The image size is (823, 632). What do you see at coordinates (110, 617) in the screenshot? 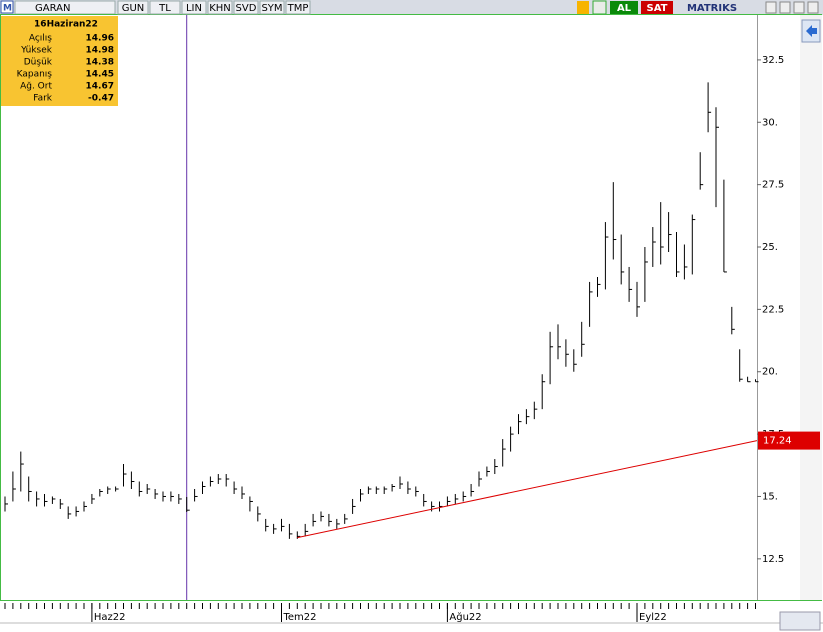
I see `x-tick-label: Haz22` at bounding box center [110, 617].